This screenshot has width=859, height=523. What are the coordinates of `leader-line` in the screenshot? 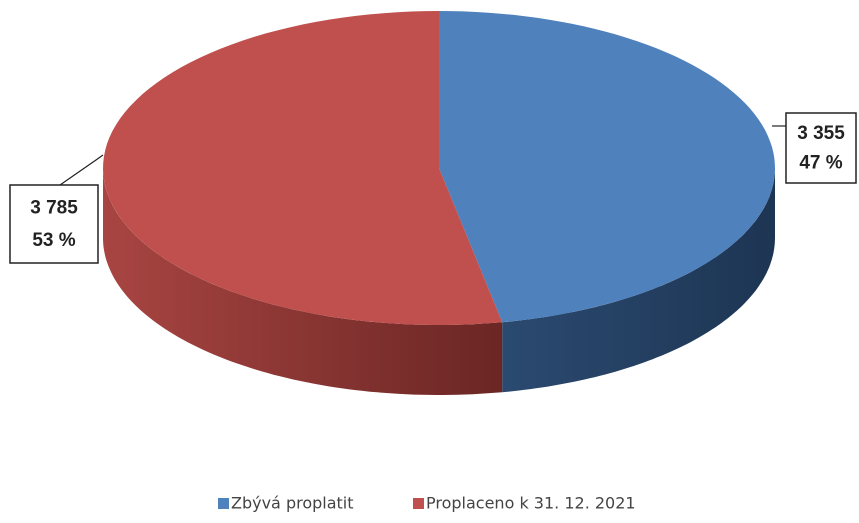 It's located at (81, 170).